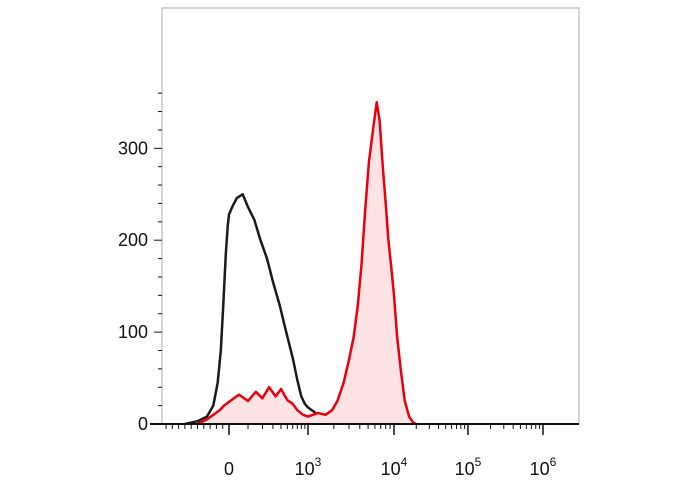 This screenshot has width=688, height=490. Describe the element at coordinates (133, 332) in the screenshot. I see `y-tick-label: 100` at that location.